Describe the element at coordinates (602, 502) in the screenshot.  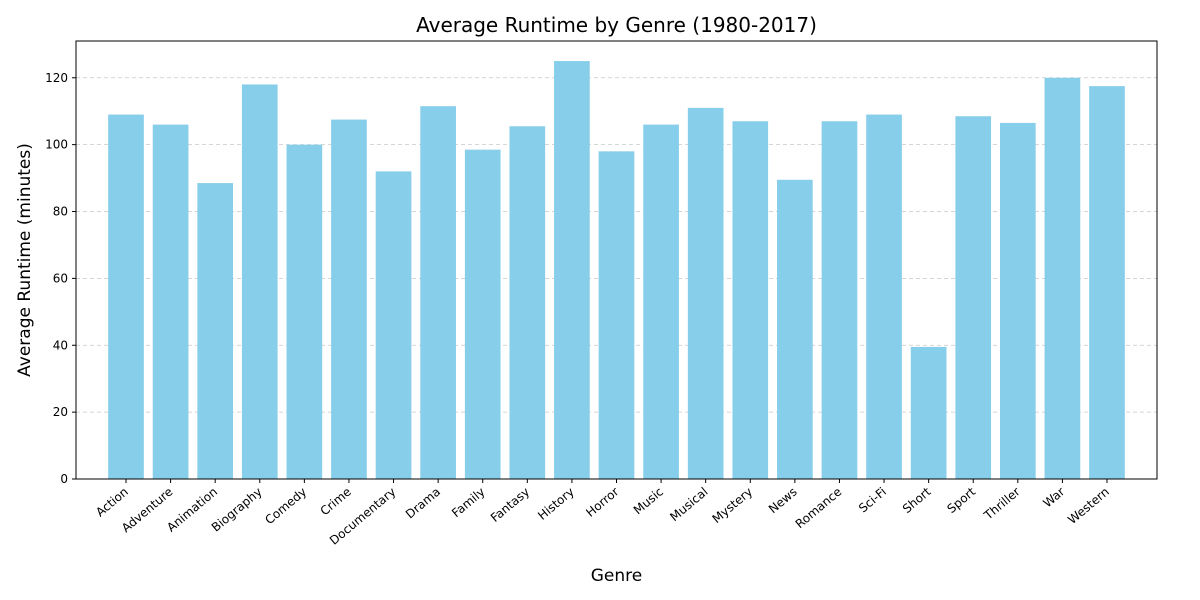
I see `x-tick-label: Horror` at that location.